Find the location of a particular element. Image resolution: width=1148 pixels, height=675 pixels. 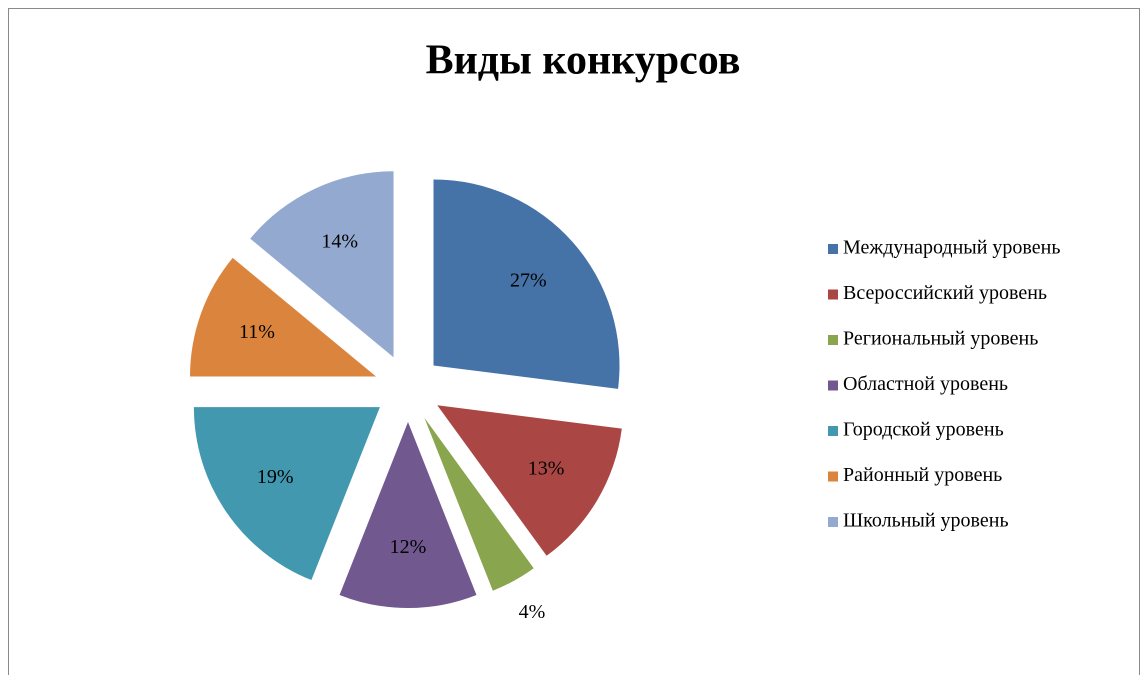

chart-title: Виды конкурсов is located at coordinates (583, 61).